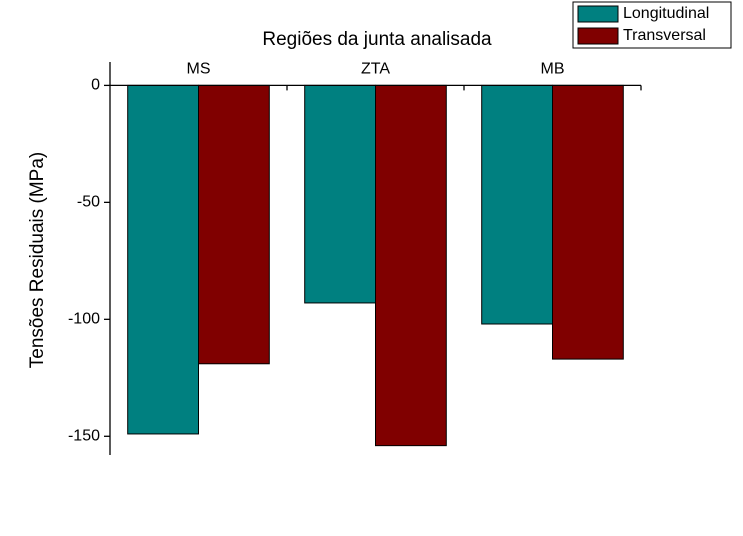  I want to click on legend-label: Longitudinal, so click(666, 13).